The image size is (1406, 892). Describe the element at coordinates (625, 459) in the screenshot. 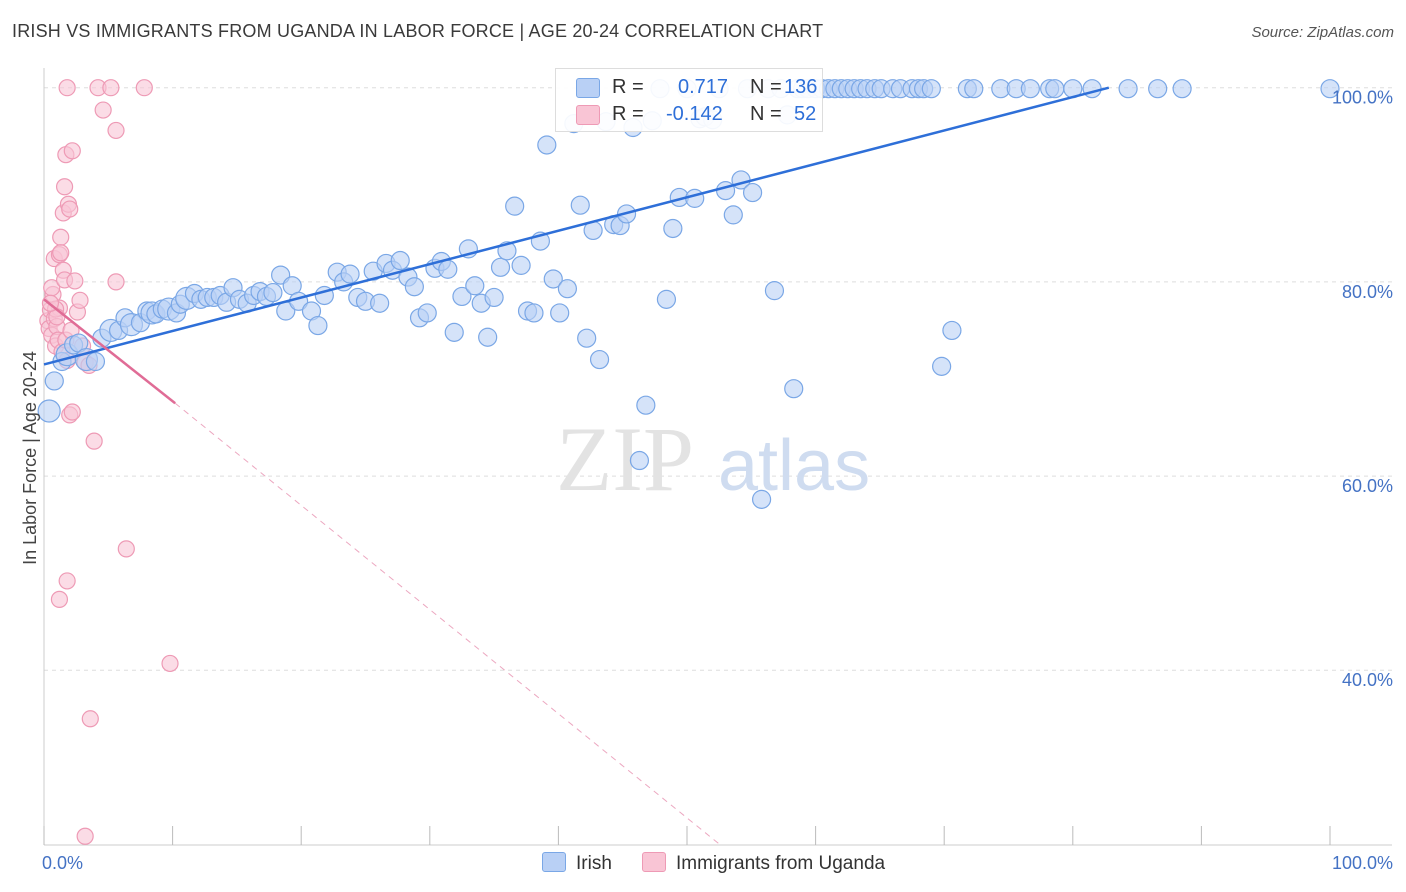

I see `watermark-zip: ZIP` at that location.